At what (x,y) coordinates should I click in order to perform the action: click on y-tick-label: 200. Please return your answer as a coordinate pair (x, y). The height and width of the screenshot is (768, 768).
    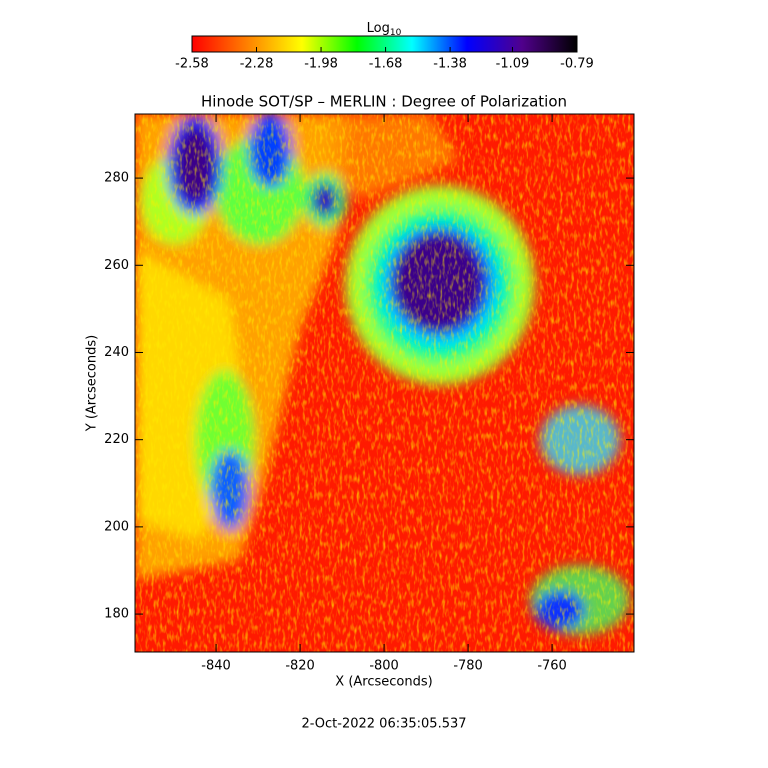
    Looking at the image, I should click on (116, 526).